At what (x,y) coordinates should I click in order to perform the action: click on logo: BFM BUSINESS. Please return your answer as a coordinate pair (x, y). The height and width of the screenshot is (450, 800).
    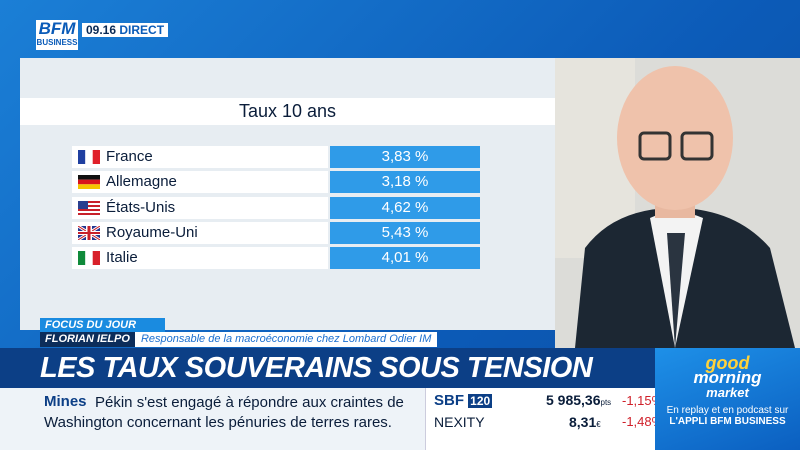
    Looking at the image, I should click on (57, 35).